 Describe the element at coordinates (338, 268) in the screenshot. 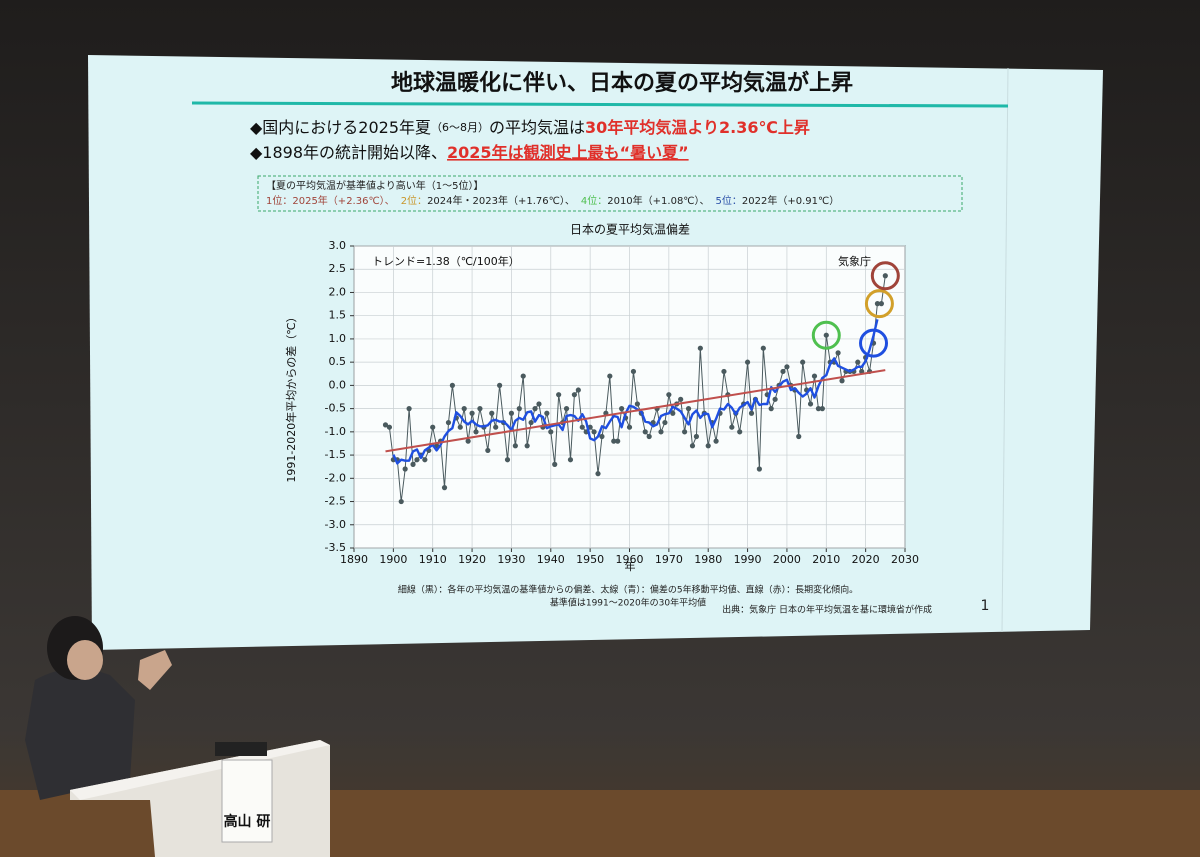

I see `y-tick-label: 2.5` at that location.